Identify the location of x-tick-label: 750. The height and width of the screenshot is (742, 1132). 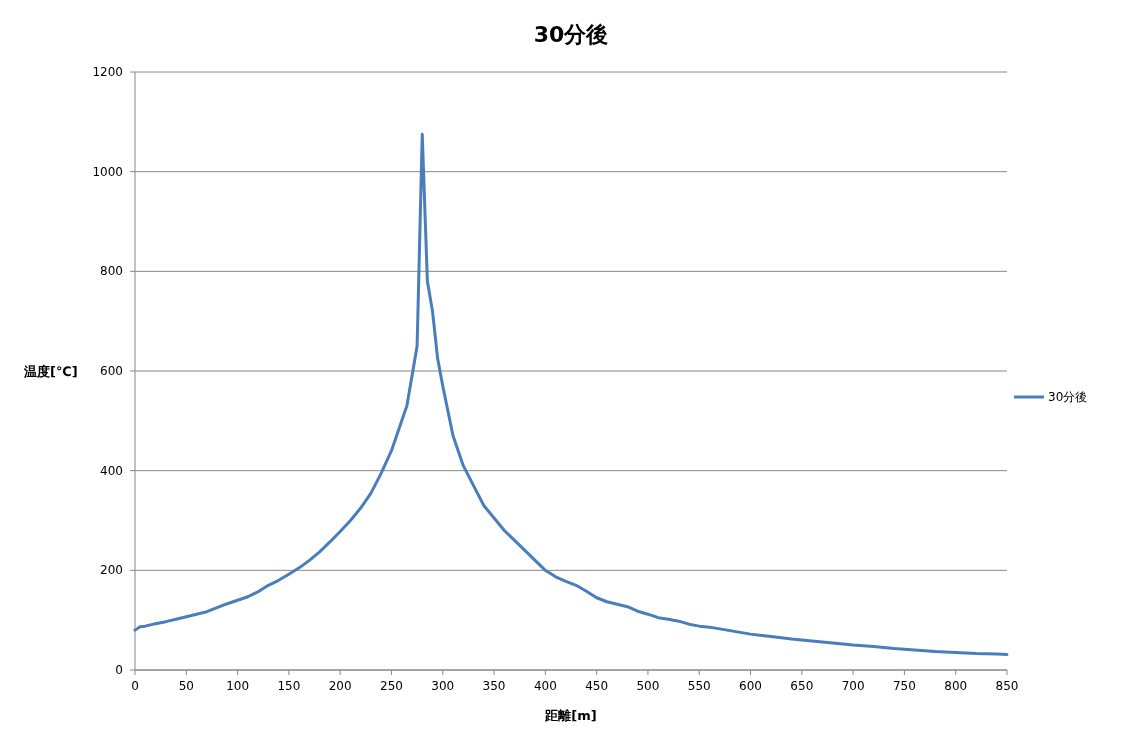
(904, 686).